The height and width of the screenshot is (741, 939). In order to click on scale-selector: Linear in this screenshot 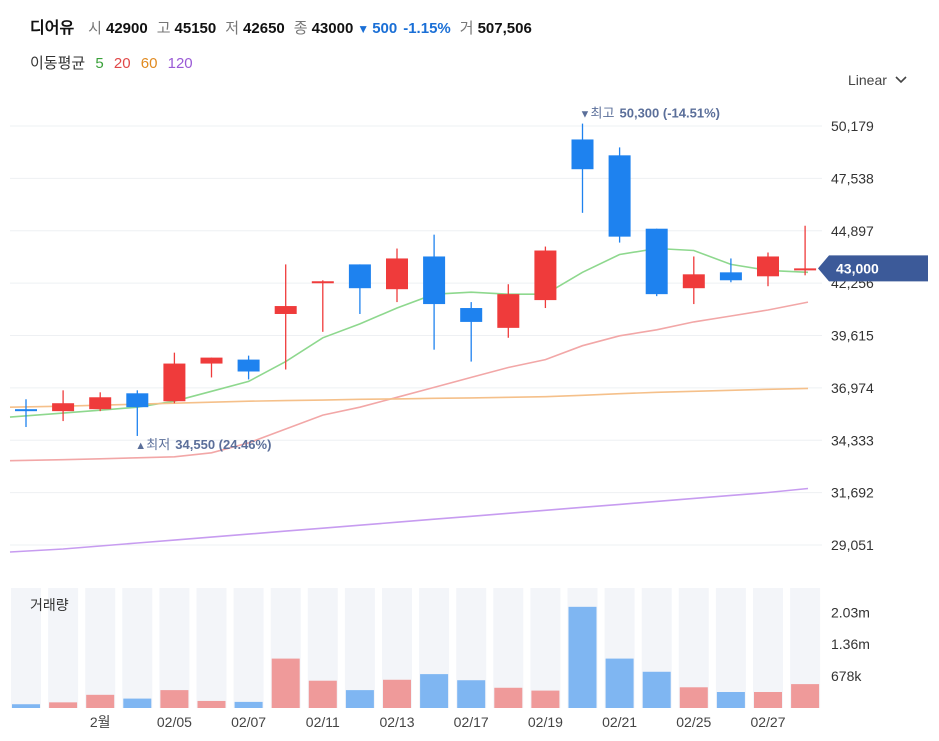, I will do `click(877, 80)`.